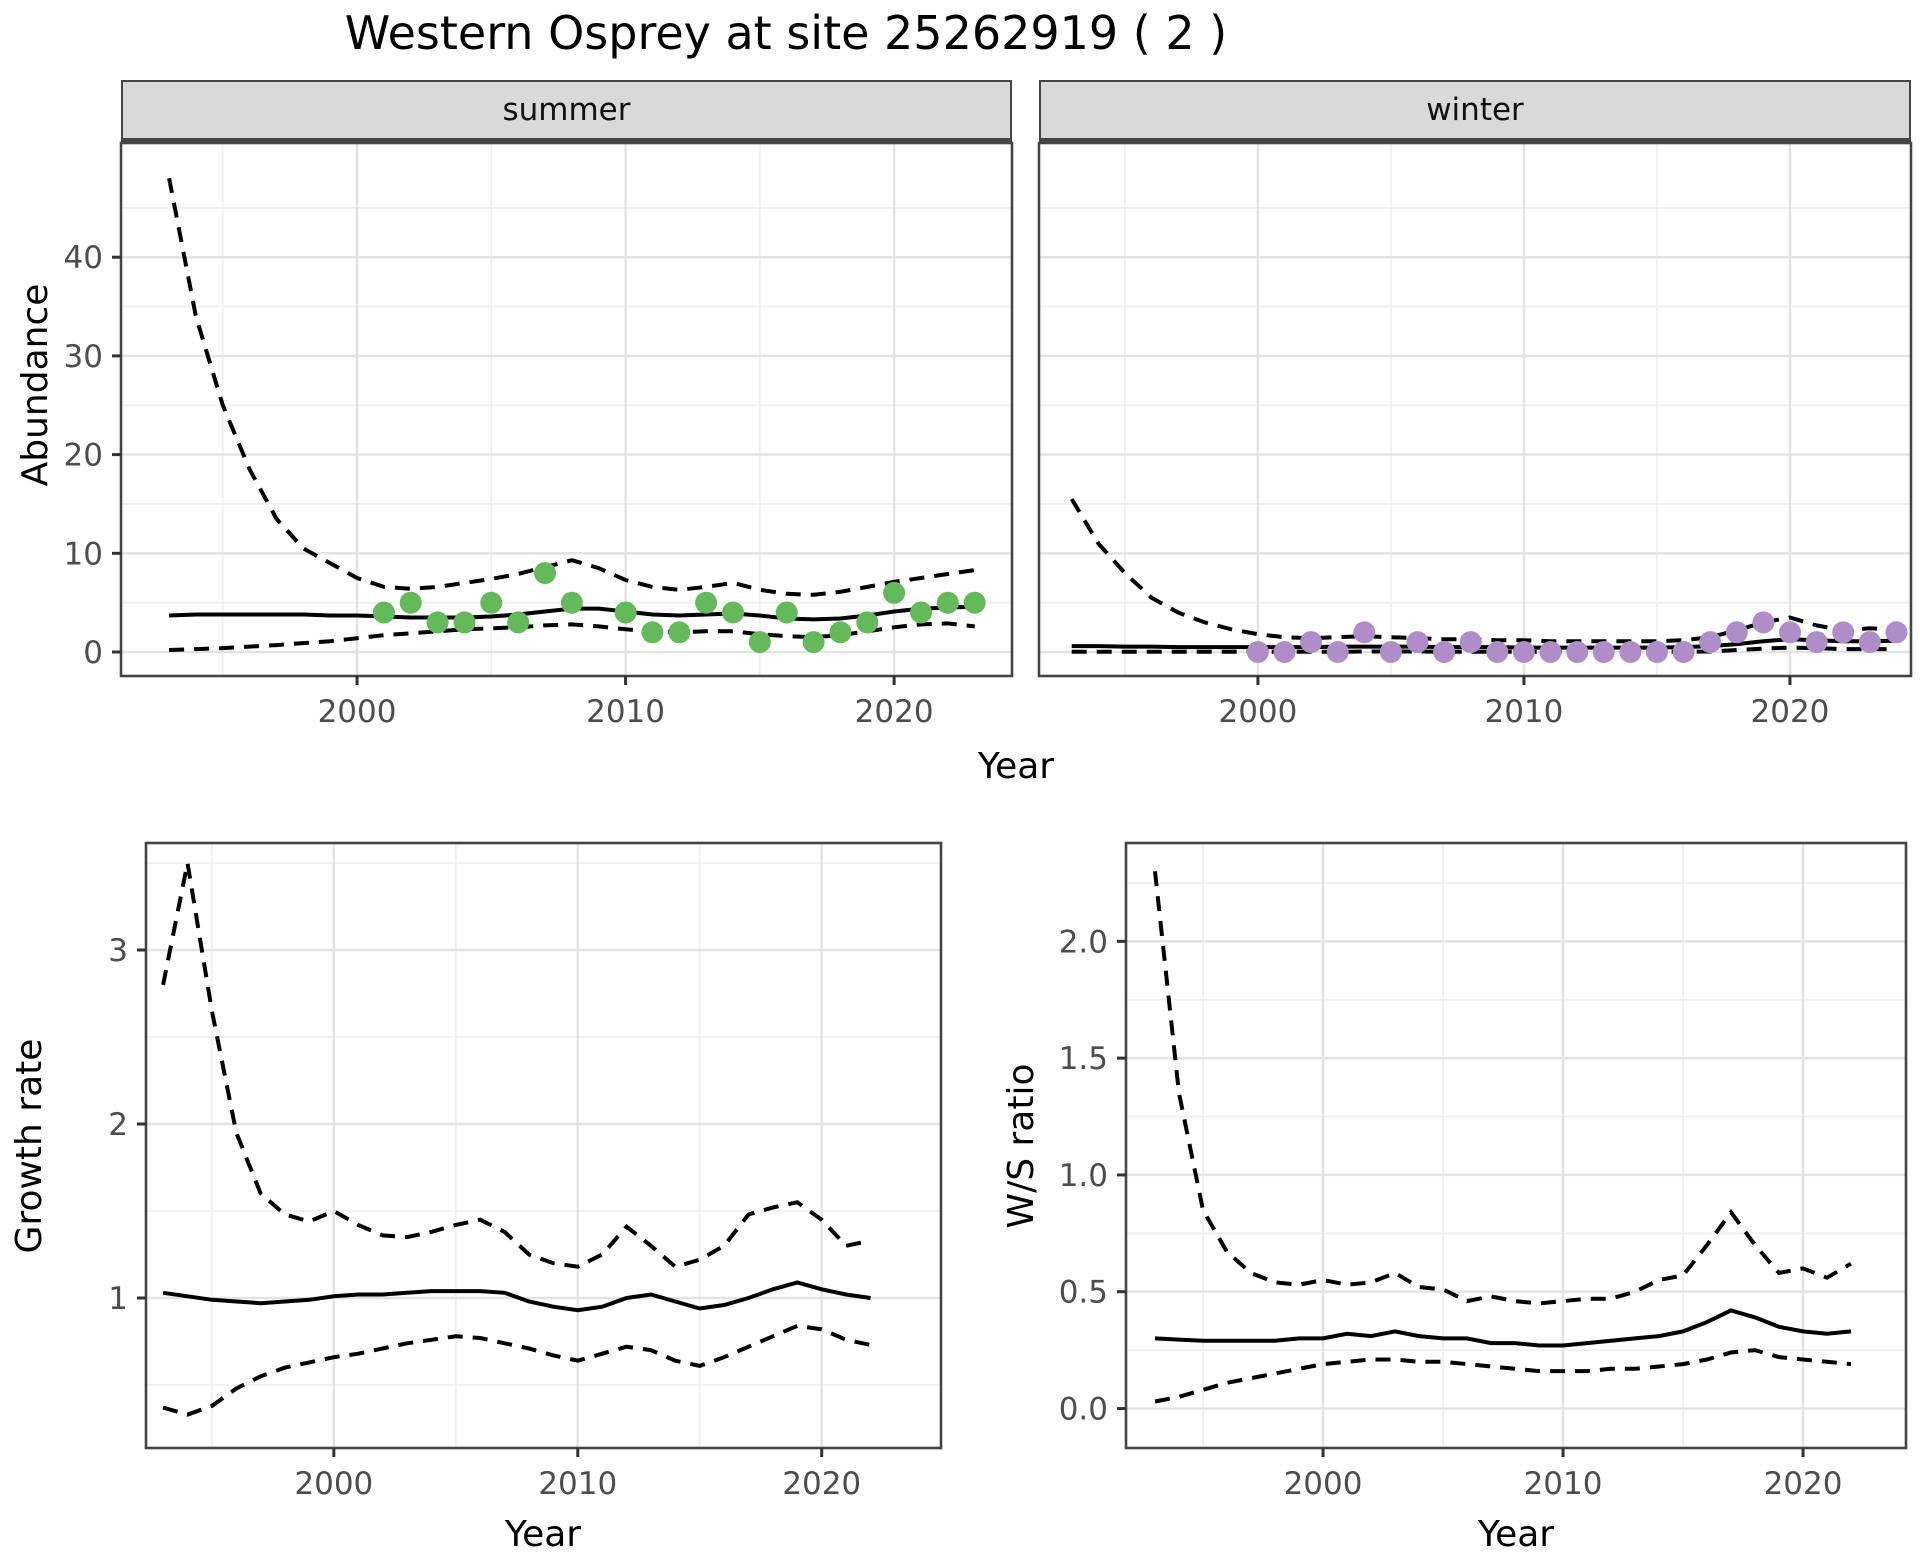 This screenshot has width=1920, height=1560. I want to click on facet-strip-winter: winter, so click(1475, 111).